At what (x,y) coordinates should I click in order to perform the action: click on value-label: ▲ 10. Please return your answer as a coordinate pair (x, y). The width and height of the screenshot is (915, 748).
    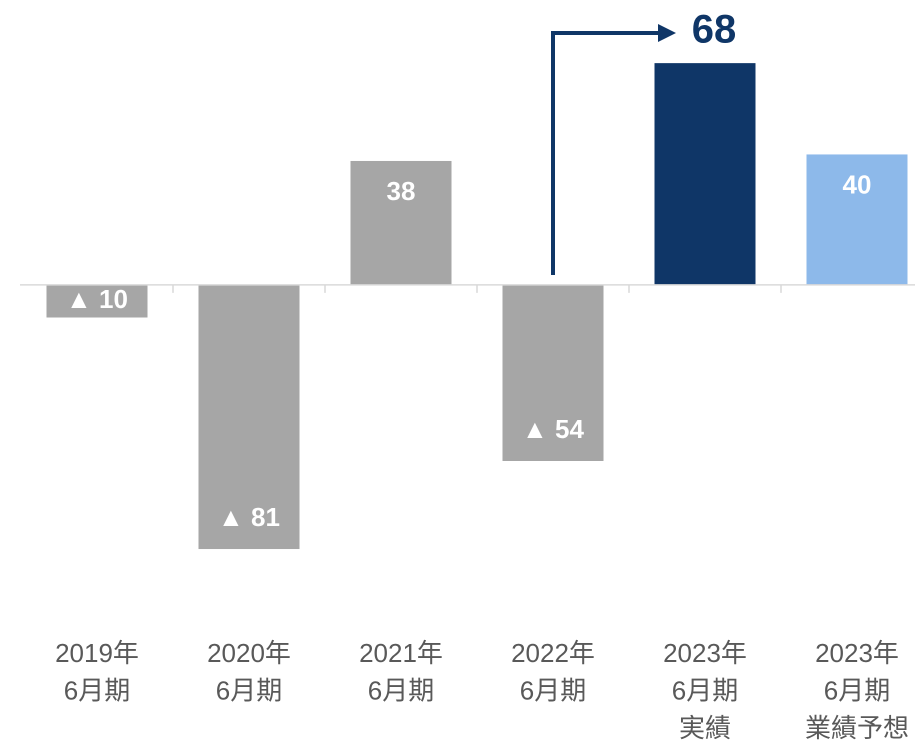
    Looking at the image, I should click on (97, 299).